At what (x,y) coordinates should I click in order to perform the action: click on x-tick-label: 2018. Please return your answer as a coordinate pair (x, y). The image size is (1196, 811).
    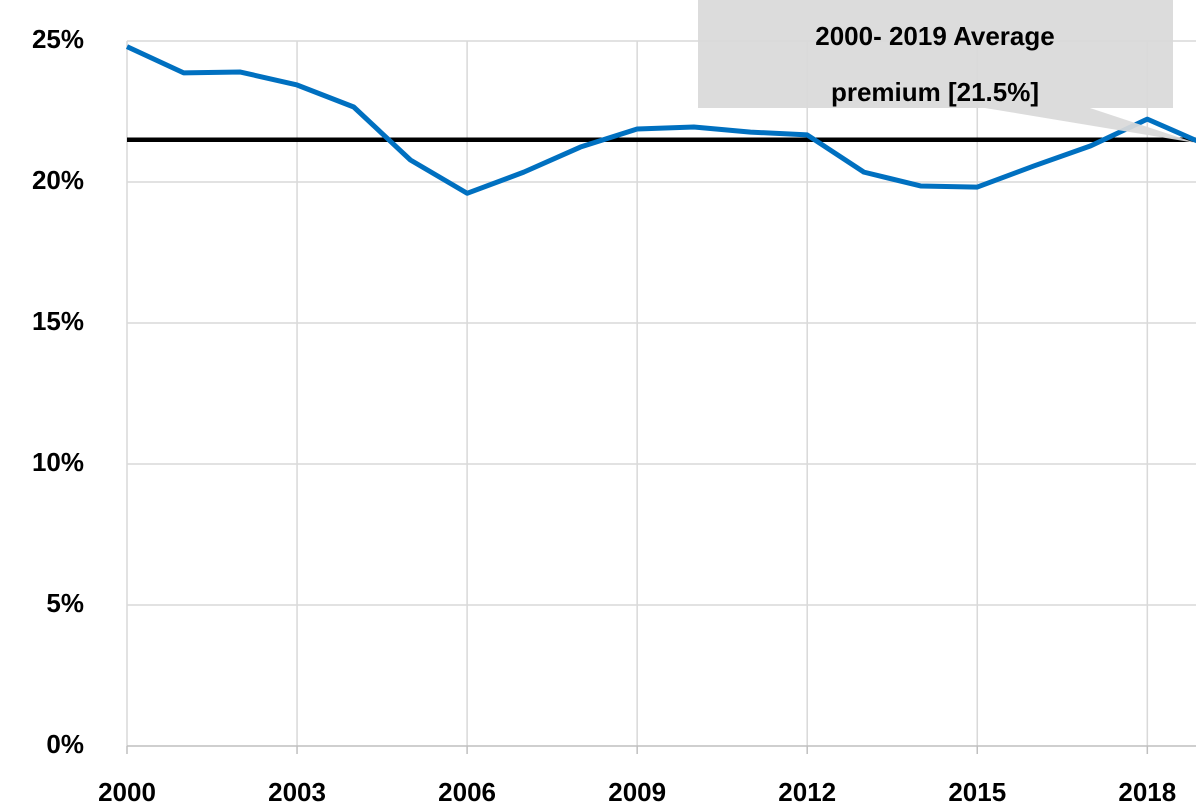
    Looking at the image, I should click on (1147, 792).